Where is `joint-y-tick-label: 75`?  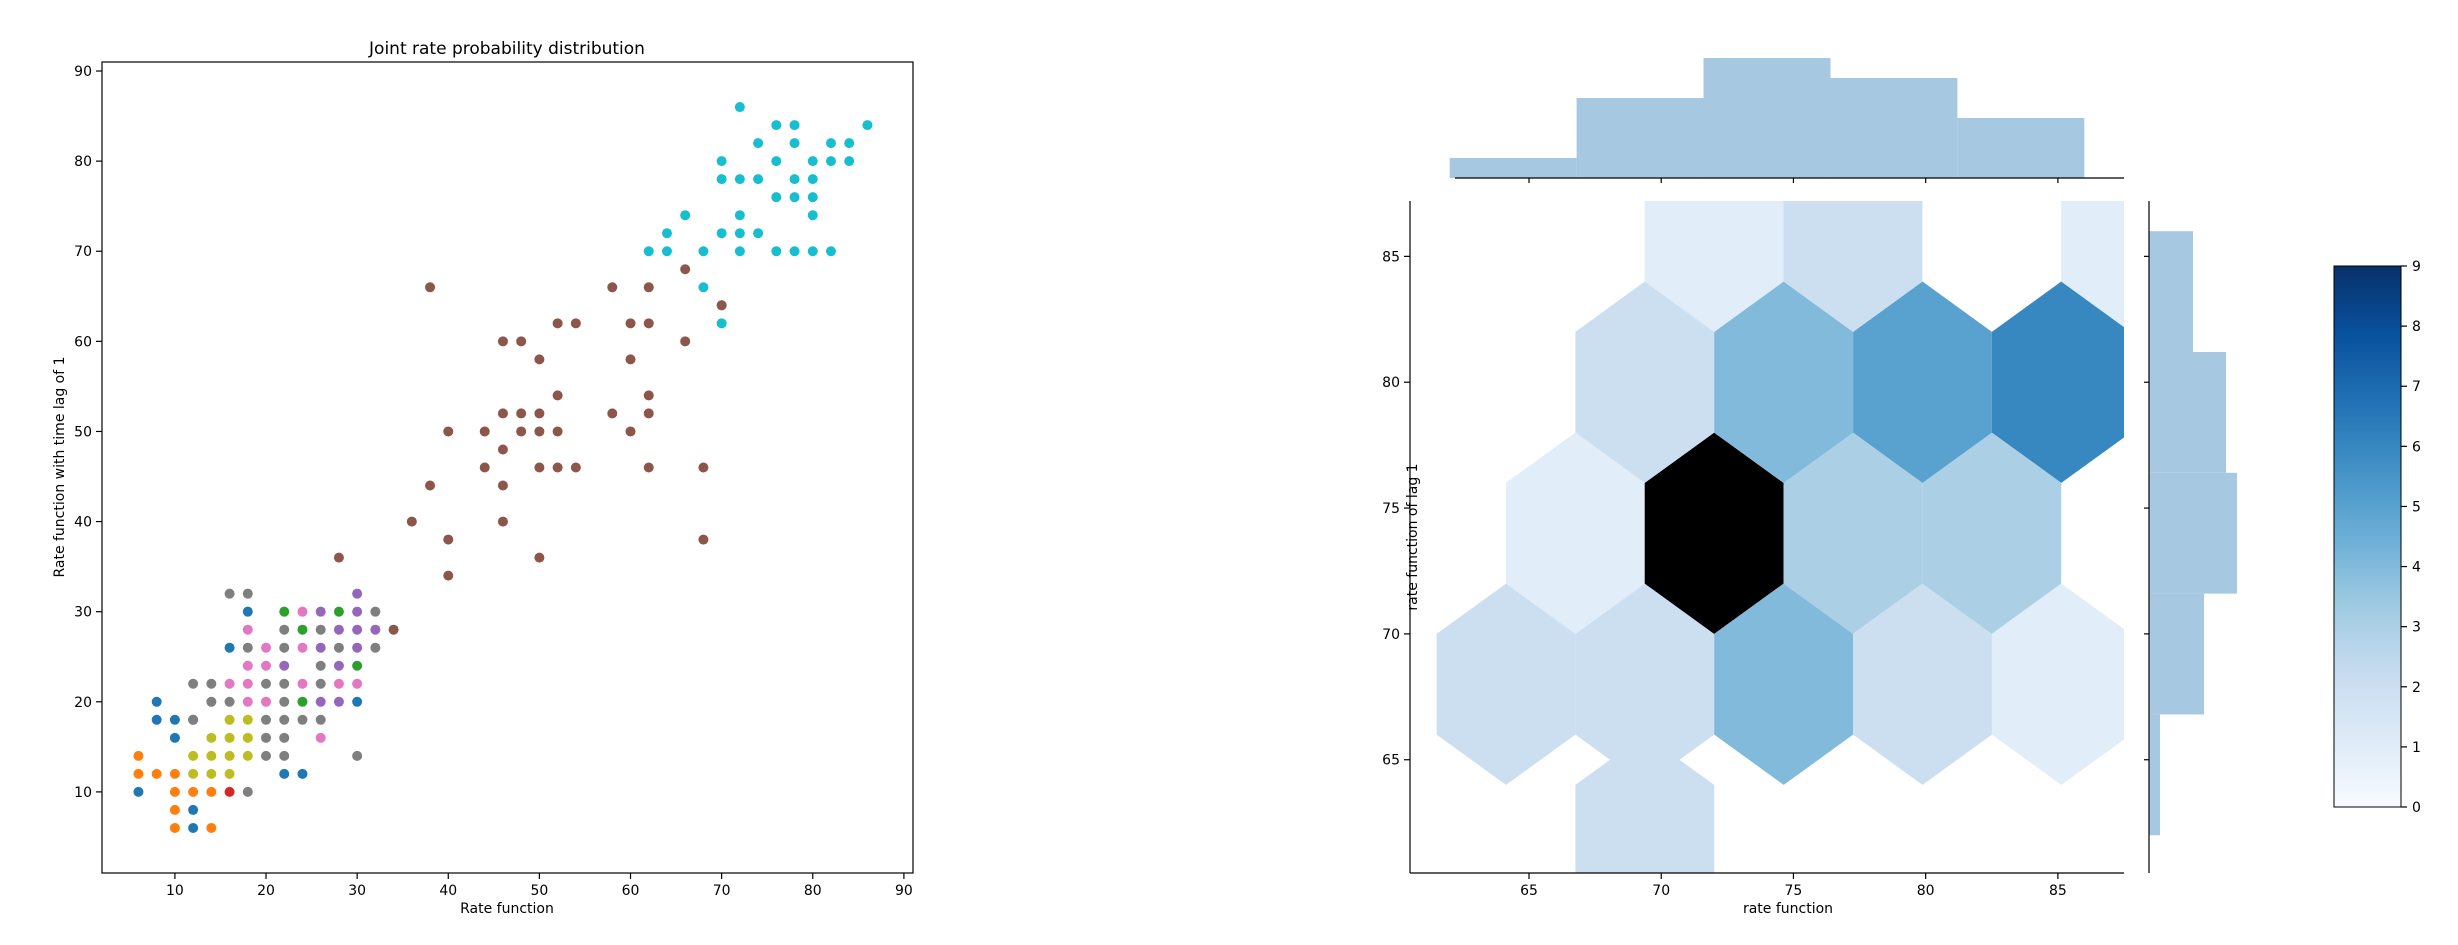
joint-y-tick-label: 75 is located at coordinates (1391, 509).